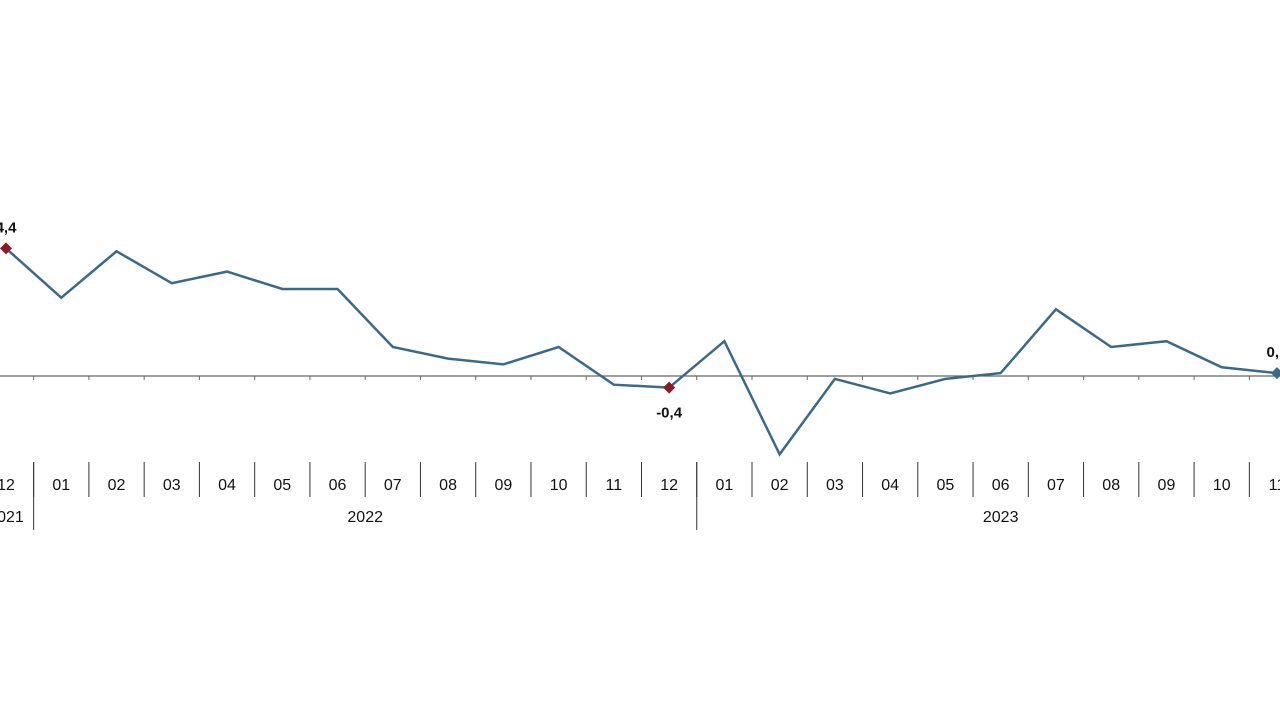  Describe the element at coordinates (1001, 517) in the screenshot. I see `x-group-label: 2023` at that location.